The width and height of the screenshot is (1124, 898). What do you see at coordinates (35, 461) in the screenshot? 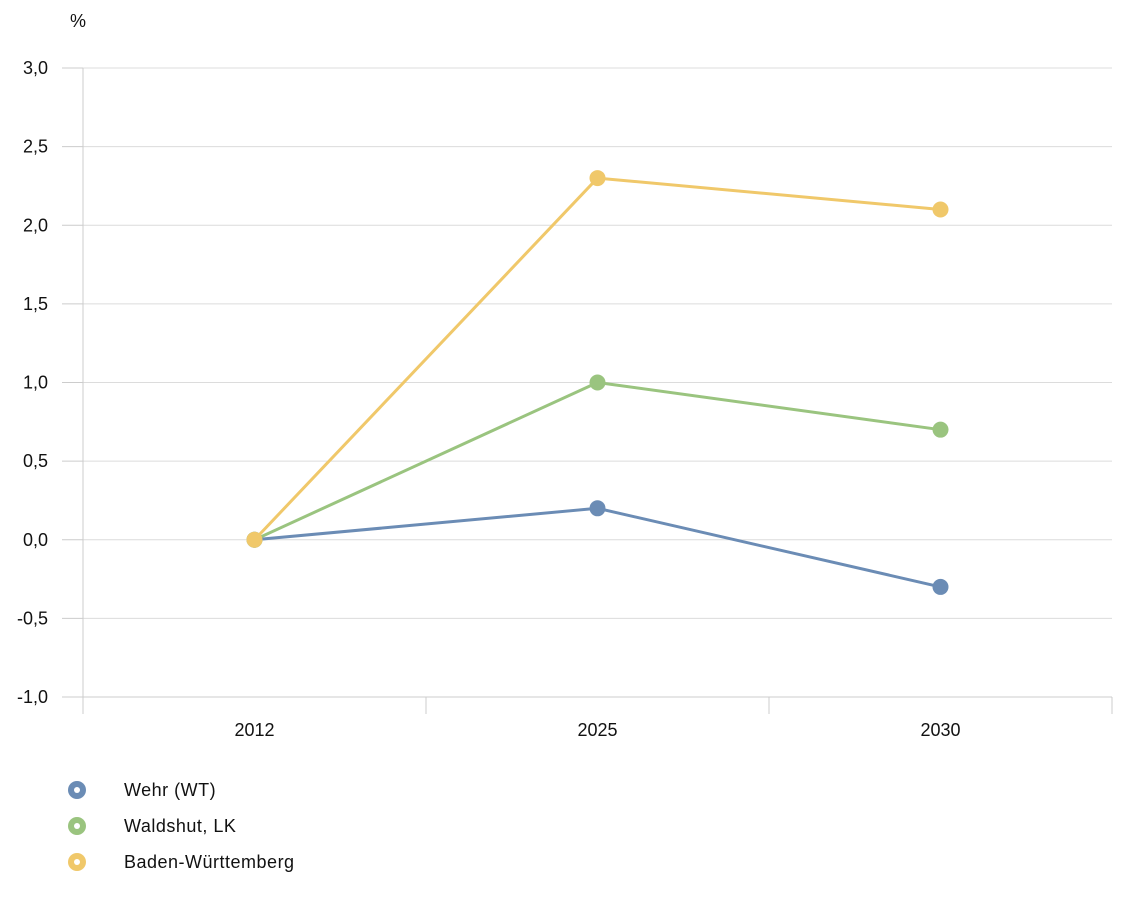
I see `y-tick-label: 0,5` at bounding box center [35, 461].